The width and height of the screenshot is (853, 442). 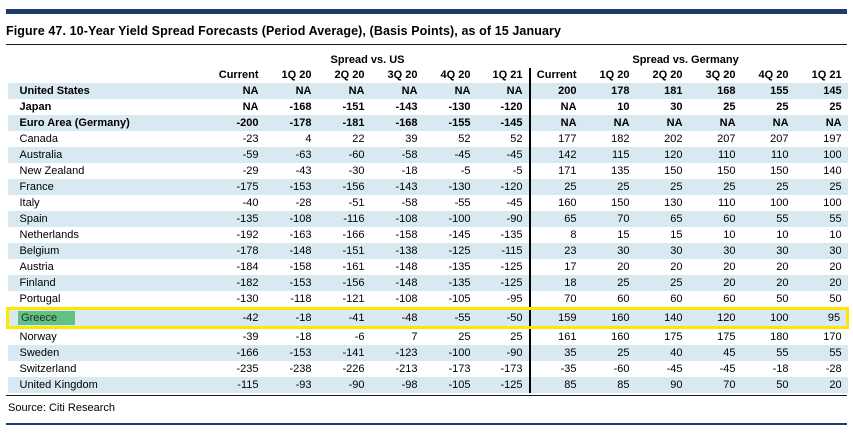 What do you see at coordinates (47, 318) in the screenshot?
I see `greece-label-highlight: Greece` at bounding box center [47, 318].